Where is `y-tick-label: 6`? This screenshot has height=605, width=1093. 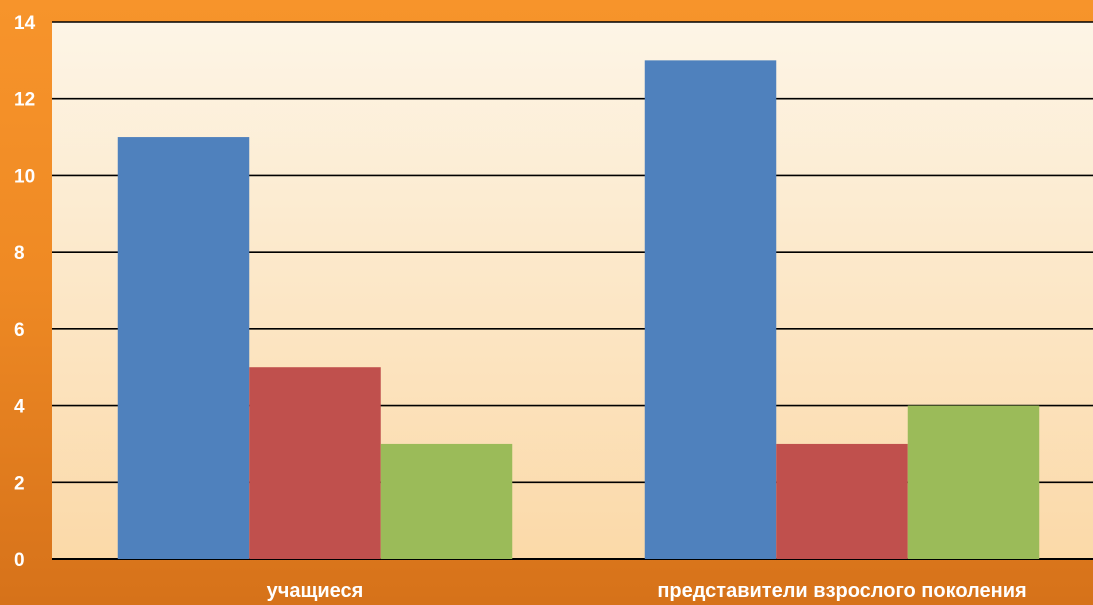
y-tick-label: 6 is located at coordinates (19, 330).